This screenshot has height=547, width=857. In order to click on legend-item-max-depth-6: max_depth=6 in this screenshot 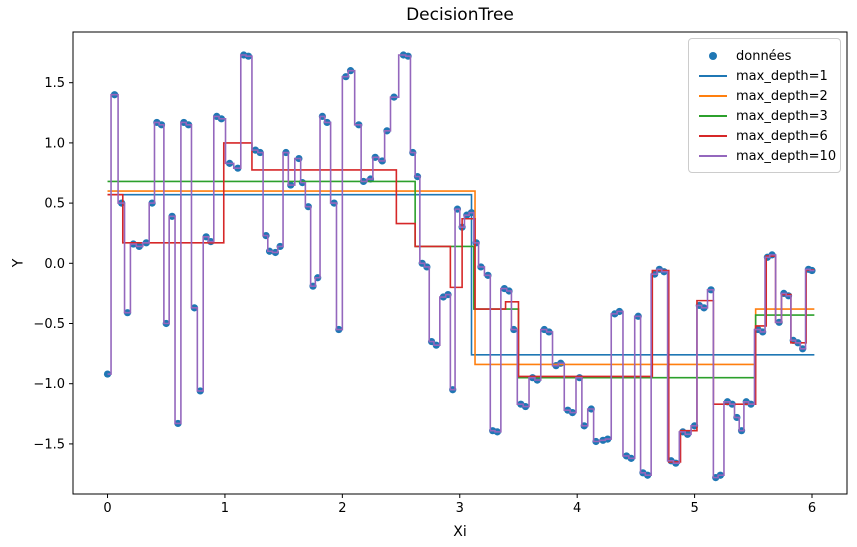, I will do `click(764, 136)`.